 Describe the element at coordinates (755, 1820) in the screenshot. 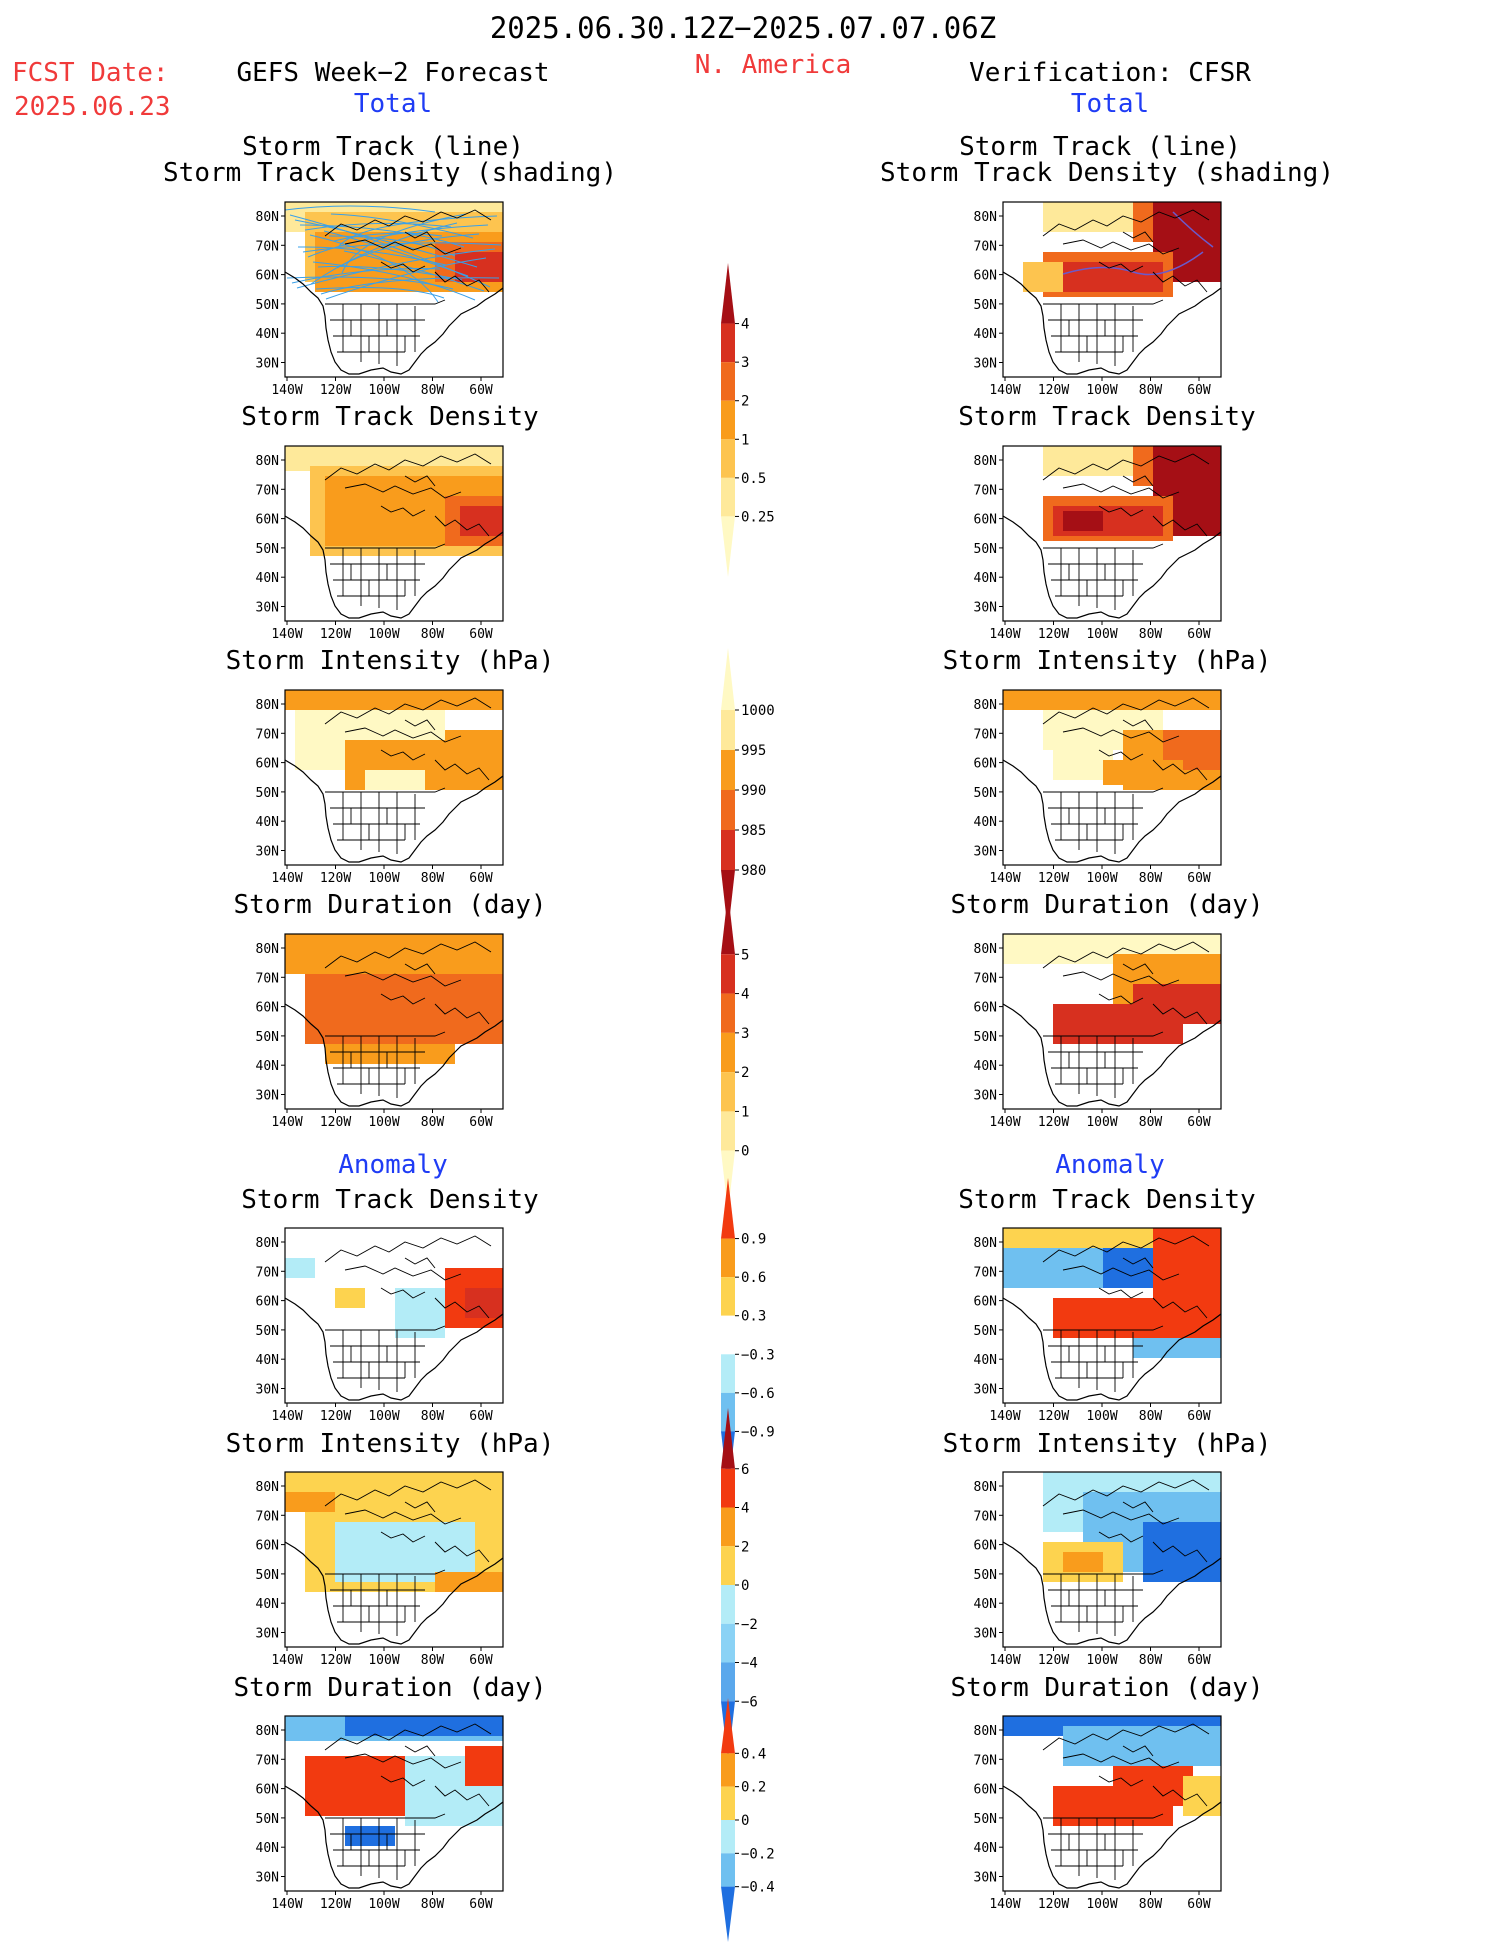

I see `colorbar-duration-anom: 0.4 0.2 0 −0.2 −0.4` at that location.